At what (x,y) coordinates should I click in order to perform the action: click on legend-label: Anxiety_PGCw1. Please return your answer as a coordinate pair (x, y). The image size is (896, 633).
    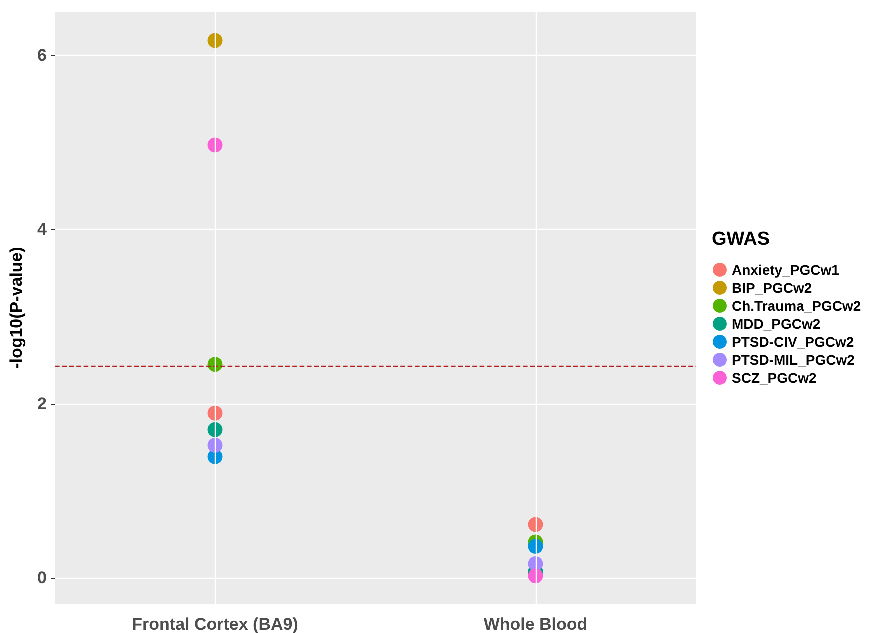
    Looking at the image, I should click on (786, 270).